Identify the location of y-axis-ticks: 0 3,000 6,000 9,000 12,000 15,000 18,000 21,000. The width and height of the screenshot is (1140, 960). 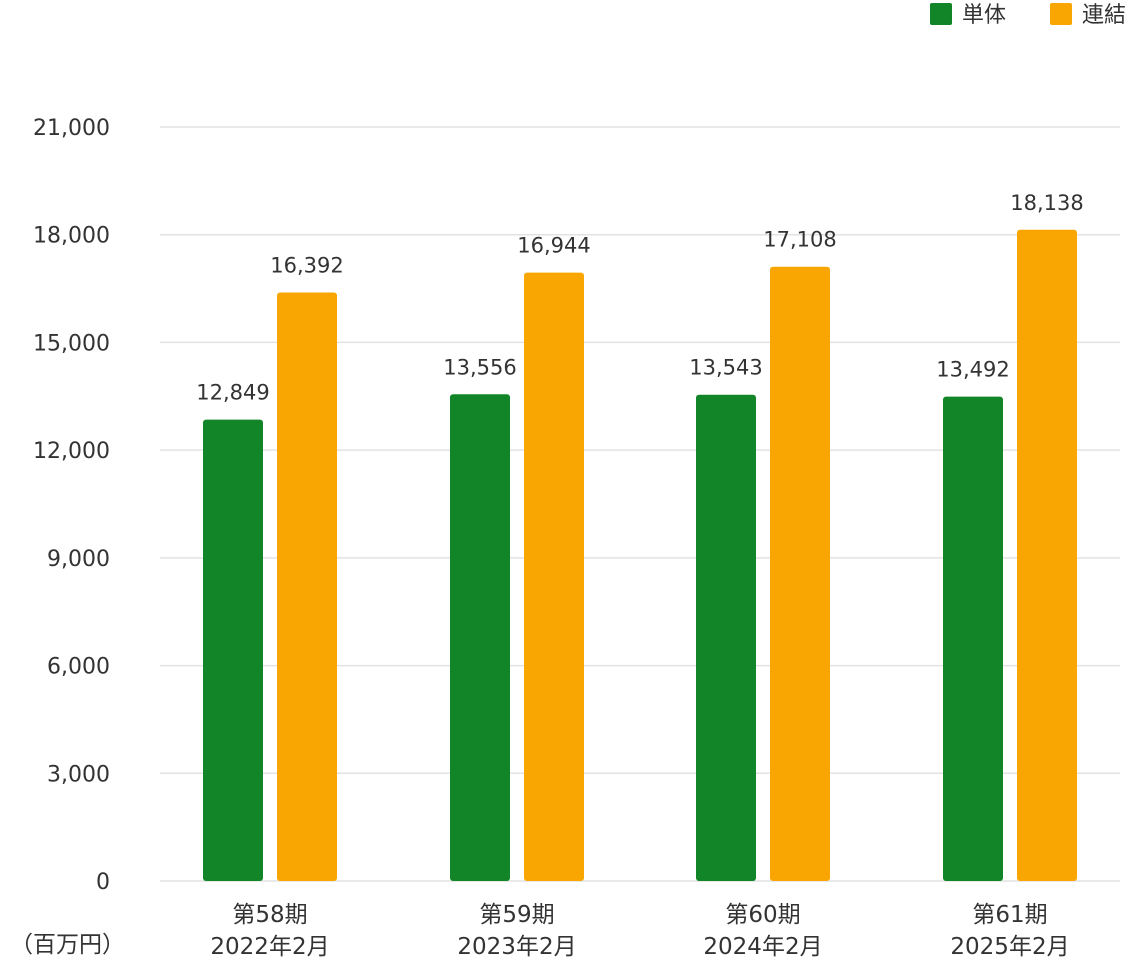
(71, 505).